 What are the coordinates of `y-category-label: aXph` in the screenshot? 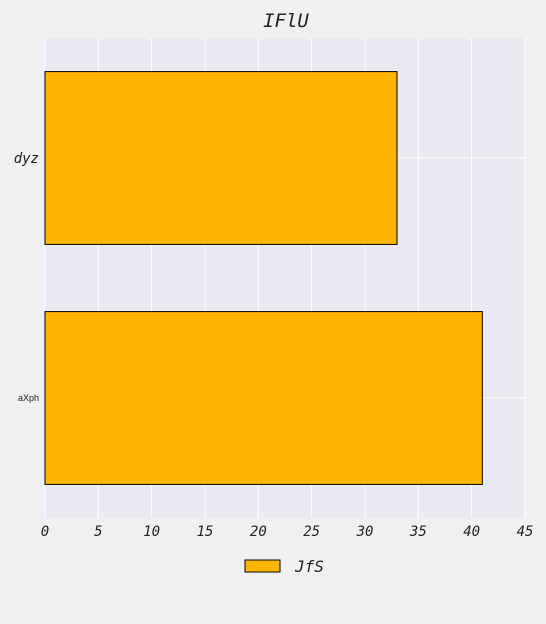 It's located at (28, 398).